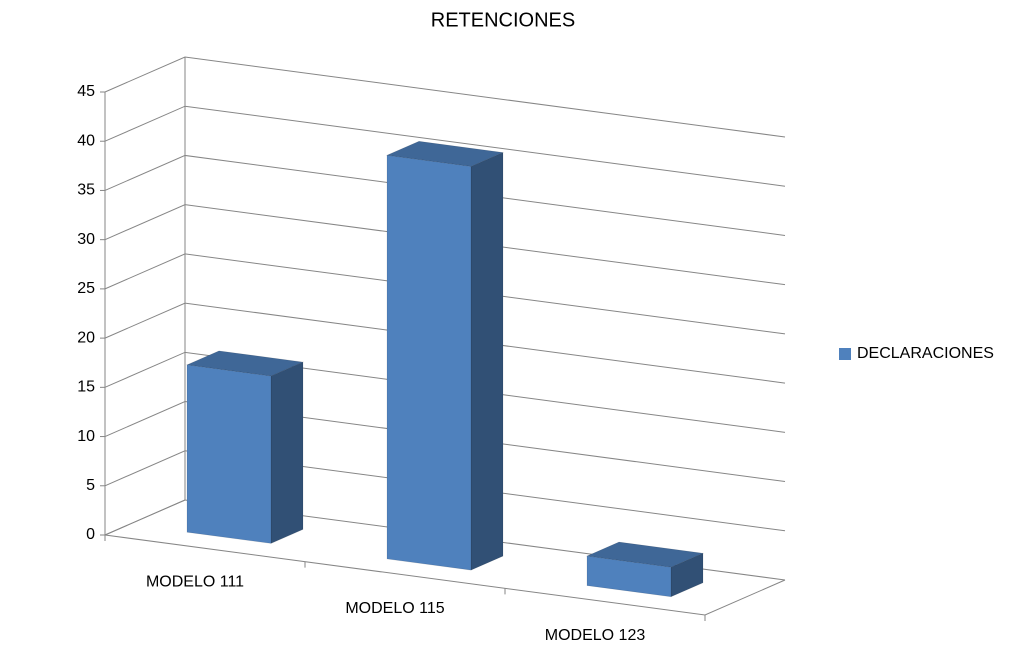 This screenshot has width=1013, height=656. Describe the element at coordinates (86, 140) in the screenshot. I see `y-tick-label: 40` at that location.